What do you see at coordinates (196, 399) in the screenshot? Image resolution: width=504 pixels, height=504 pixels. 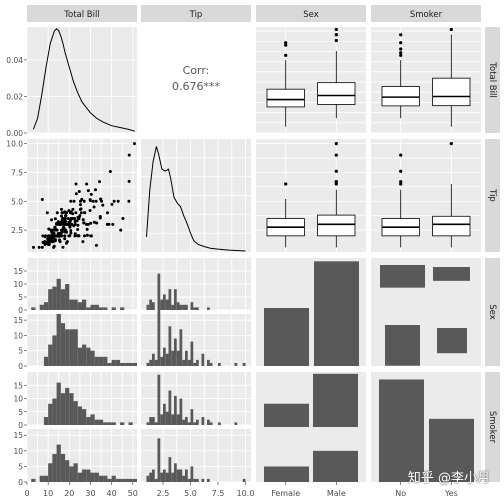 I see `panel-histogram-tip-no` at bounding box center [196, 399].